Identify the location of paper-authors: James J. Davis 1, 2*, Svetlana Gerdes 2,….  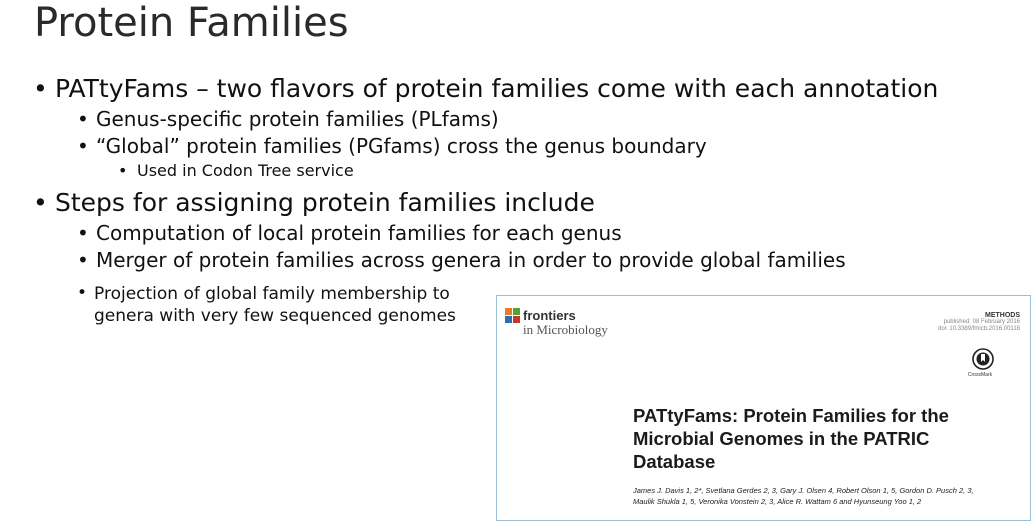
(803, 496).